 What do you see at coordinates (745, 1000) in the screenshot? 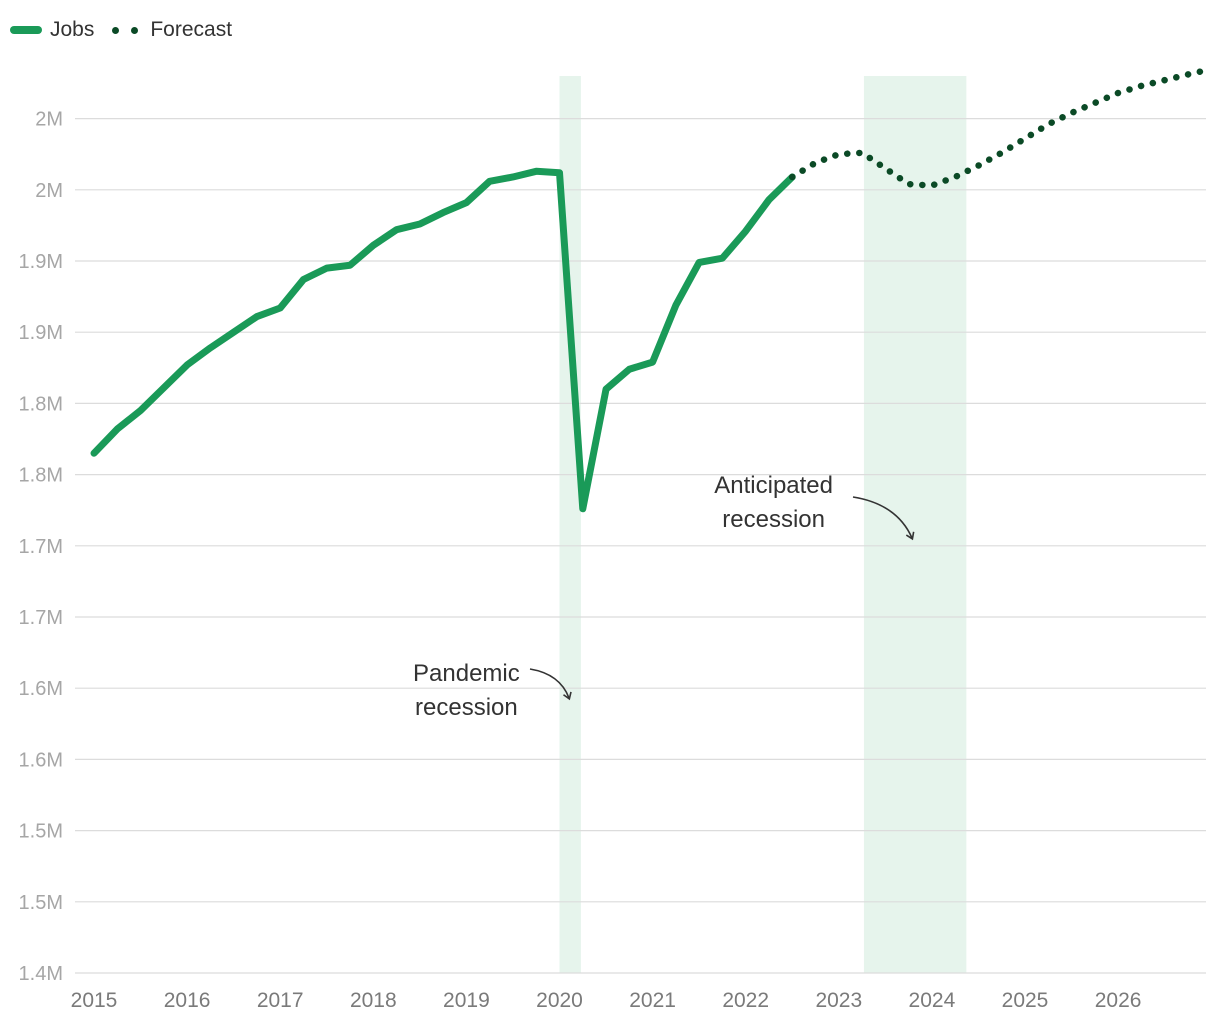
I see `x-tick-label-7: 2022` at bounding box center [745, 1000].